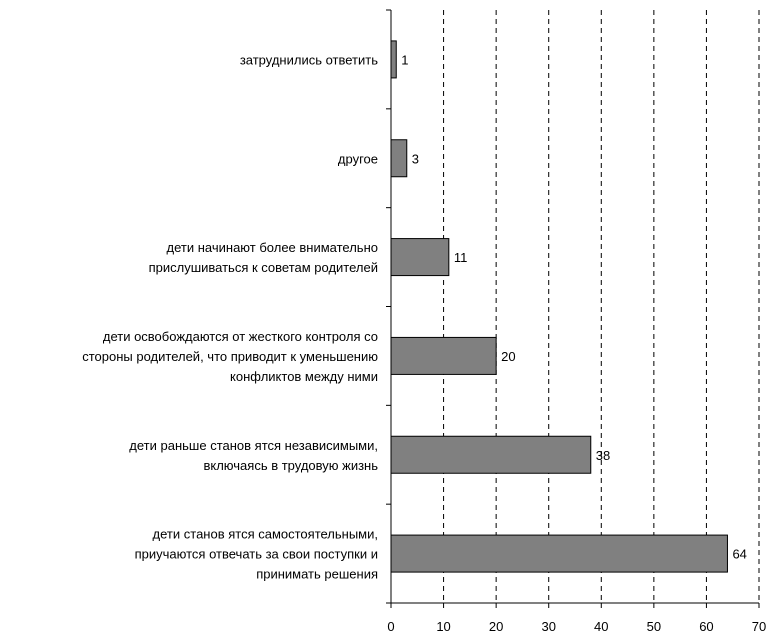 The image size is (767, 635). What do you see at coordinates (548, 626) in the screenshot?
I see `x-tick-label: 30` at bounding box center [548, 626].